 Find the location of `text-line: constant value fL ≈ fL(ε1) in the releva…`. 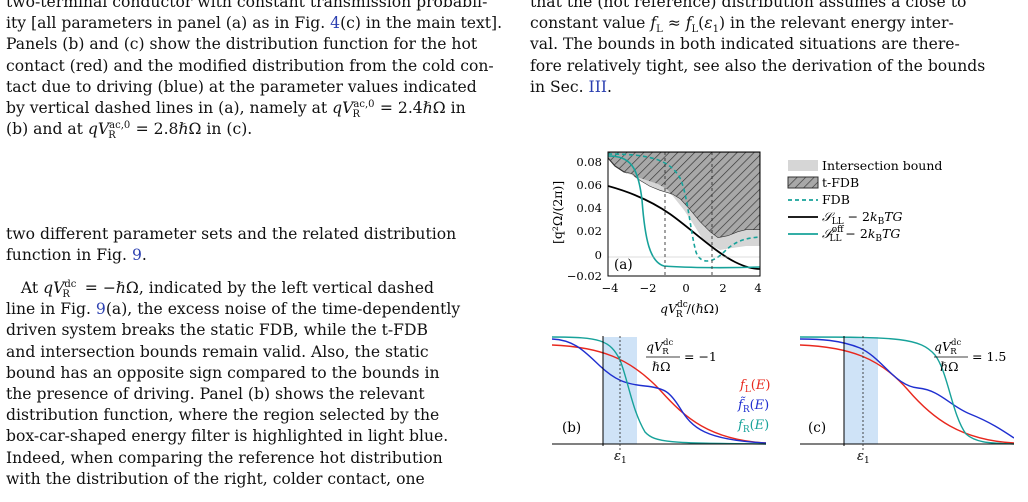

text-line: constant value fL ≈ fL(ε1) in the releva… is located at coordinates (742, 25).